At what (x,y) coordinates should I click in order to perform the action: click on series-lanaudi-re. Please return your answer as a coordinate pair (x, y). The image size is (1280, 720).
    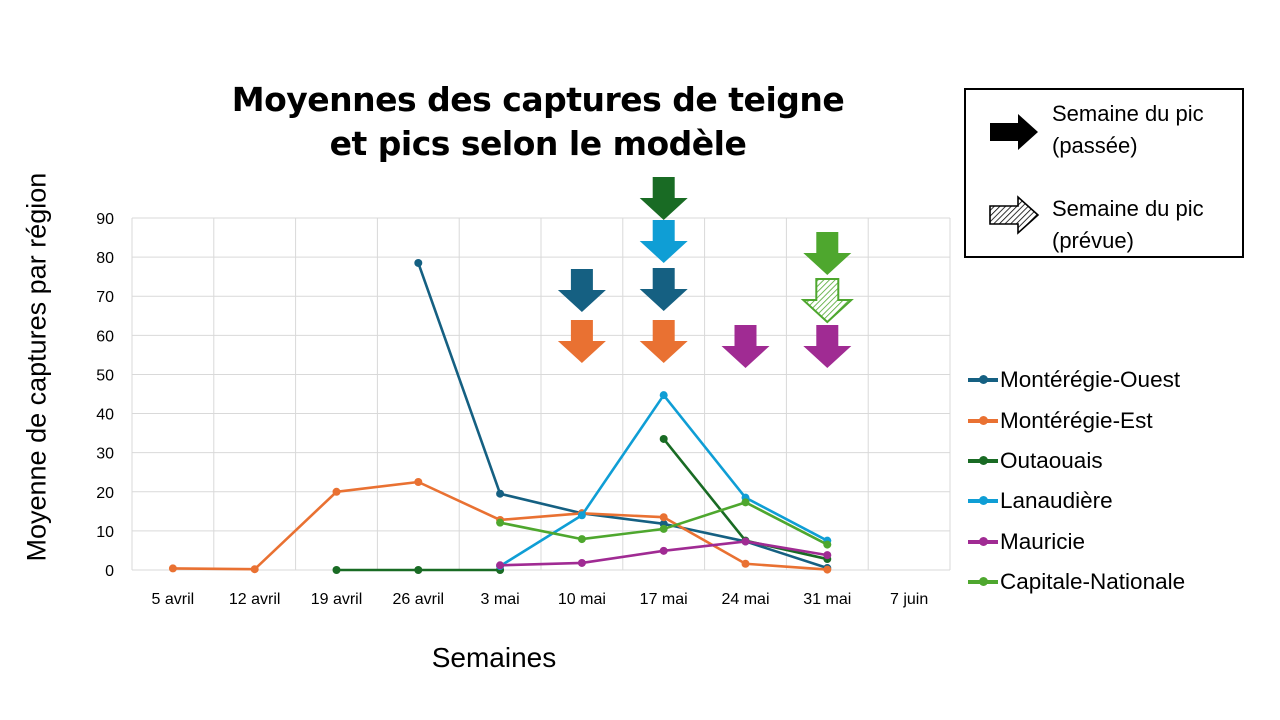
    Looking at the image, I should click on (664, 481).